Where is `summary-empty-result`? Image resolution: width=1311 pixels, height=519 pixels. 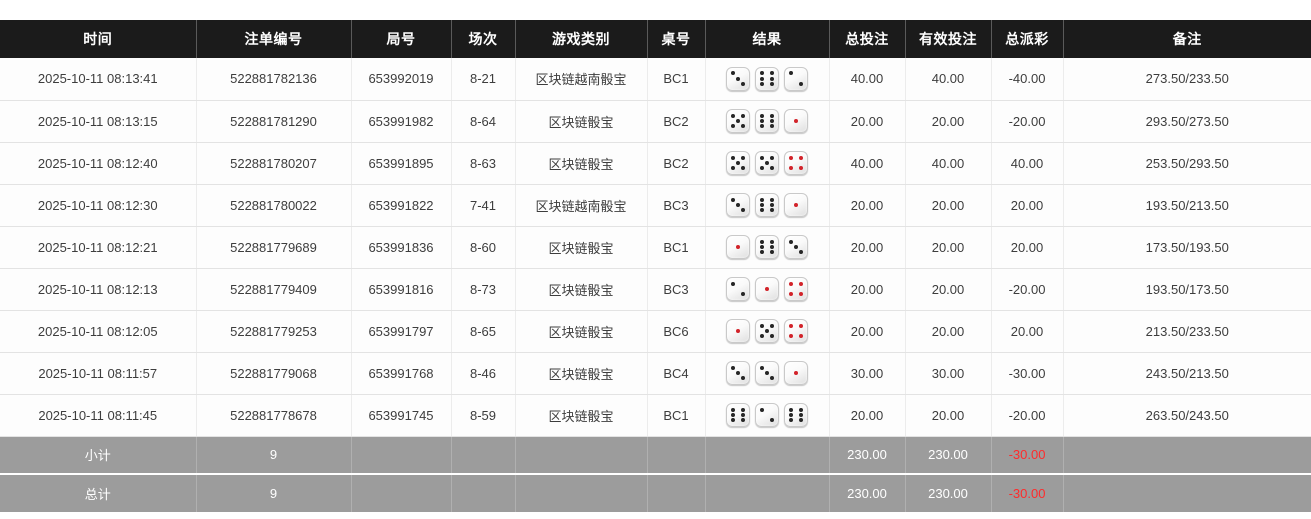 summary-empty-result is located at coordinates (767, 493).